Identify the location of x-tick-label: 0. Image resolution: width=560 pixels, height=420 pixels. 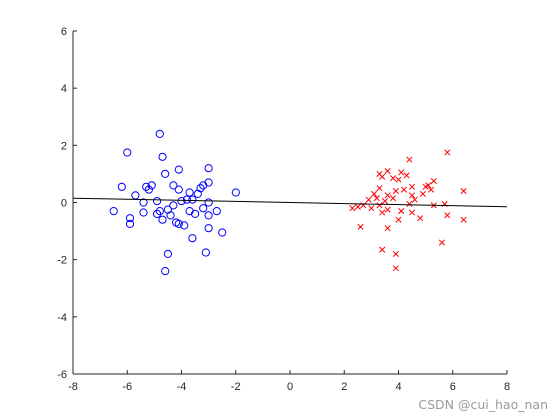
(290, 387).